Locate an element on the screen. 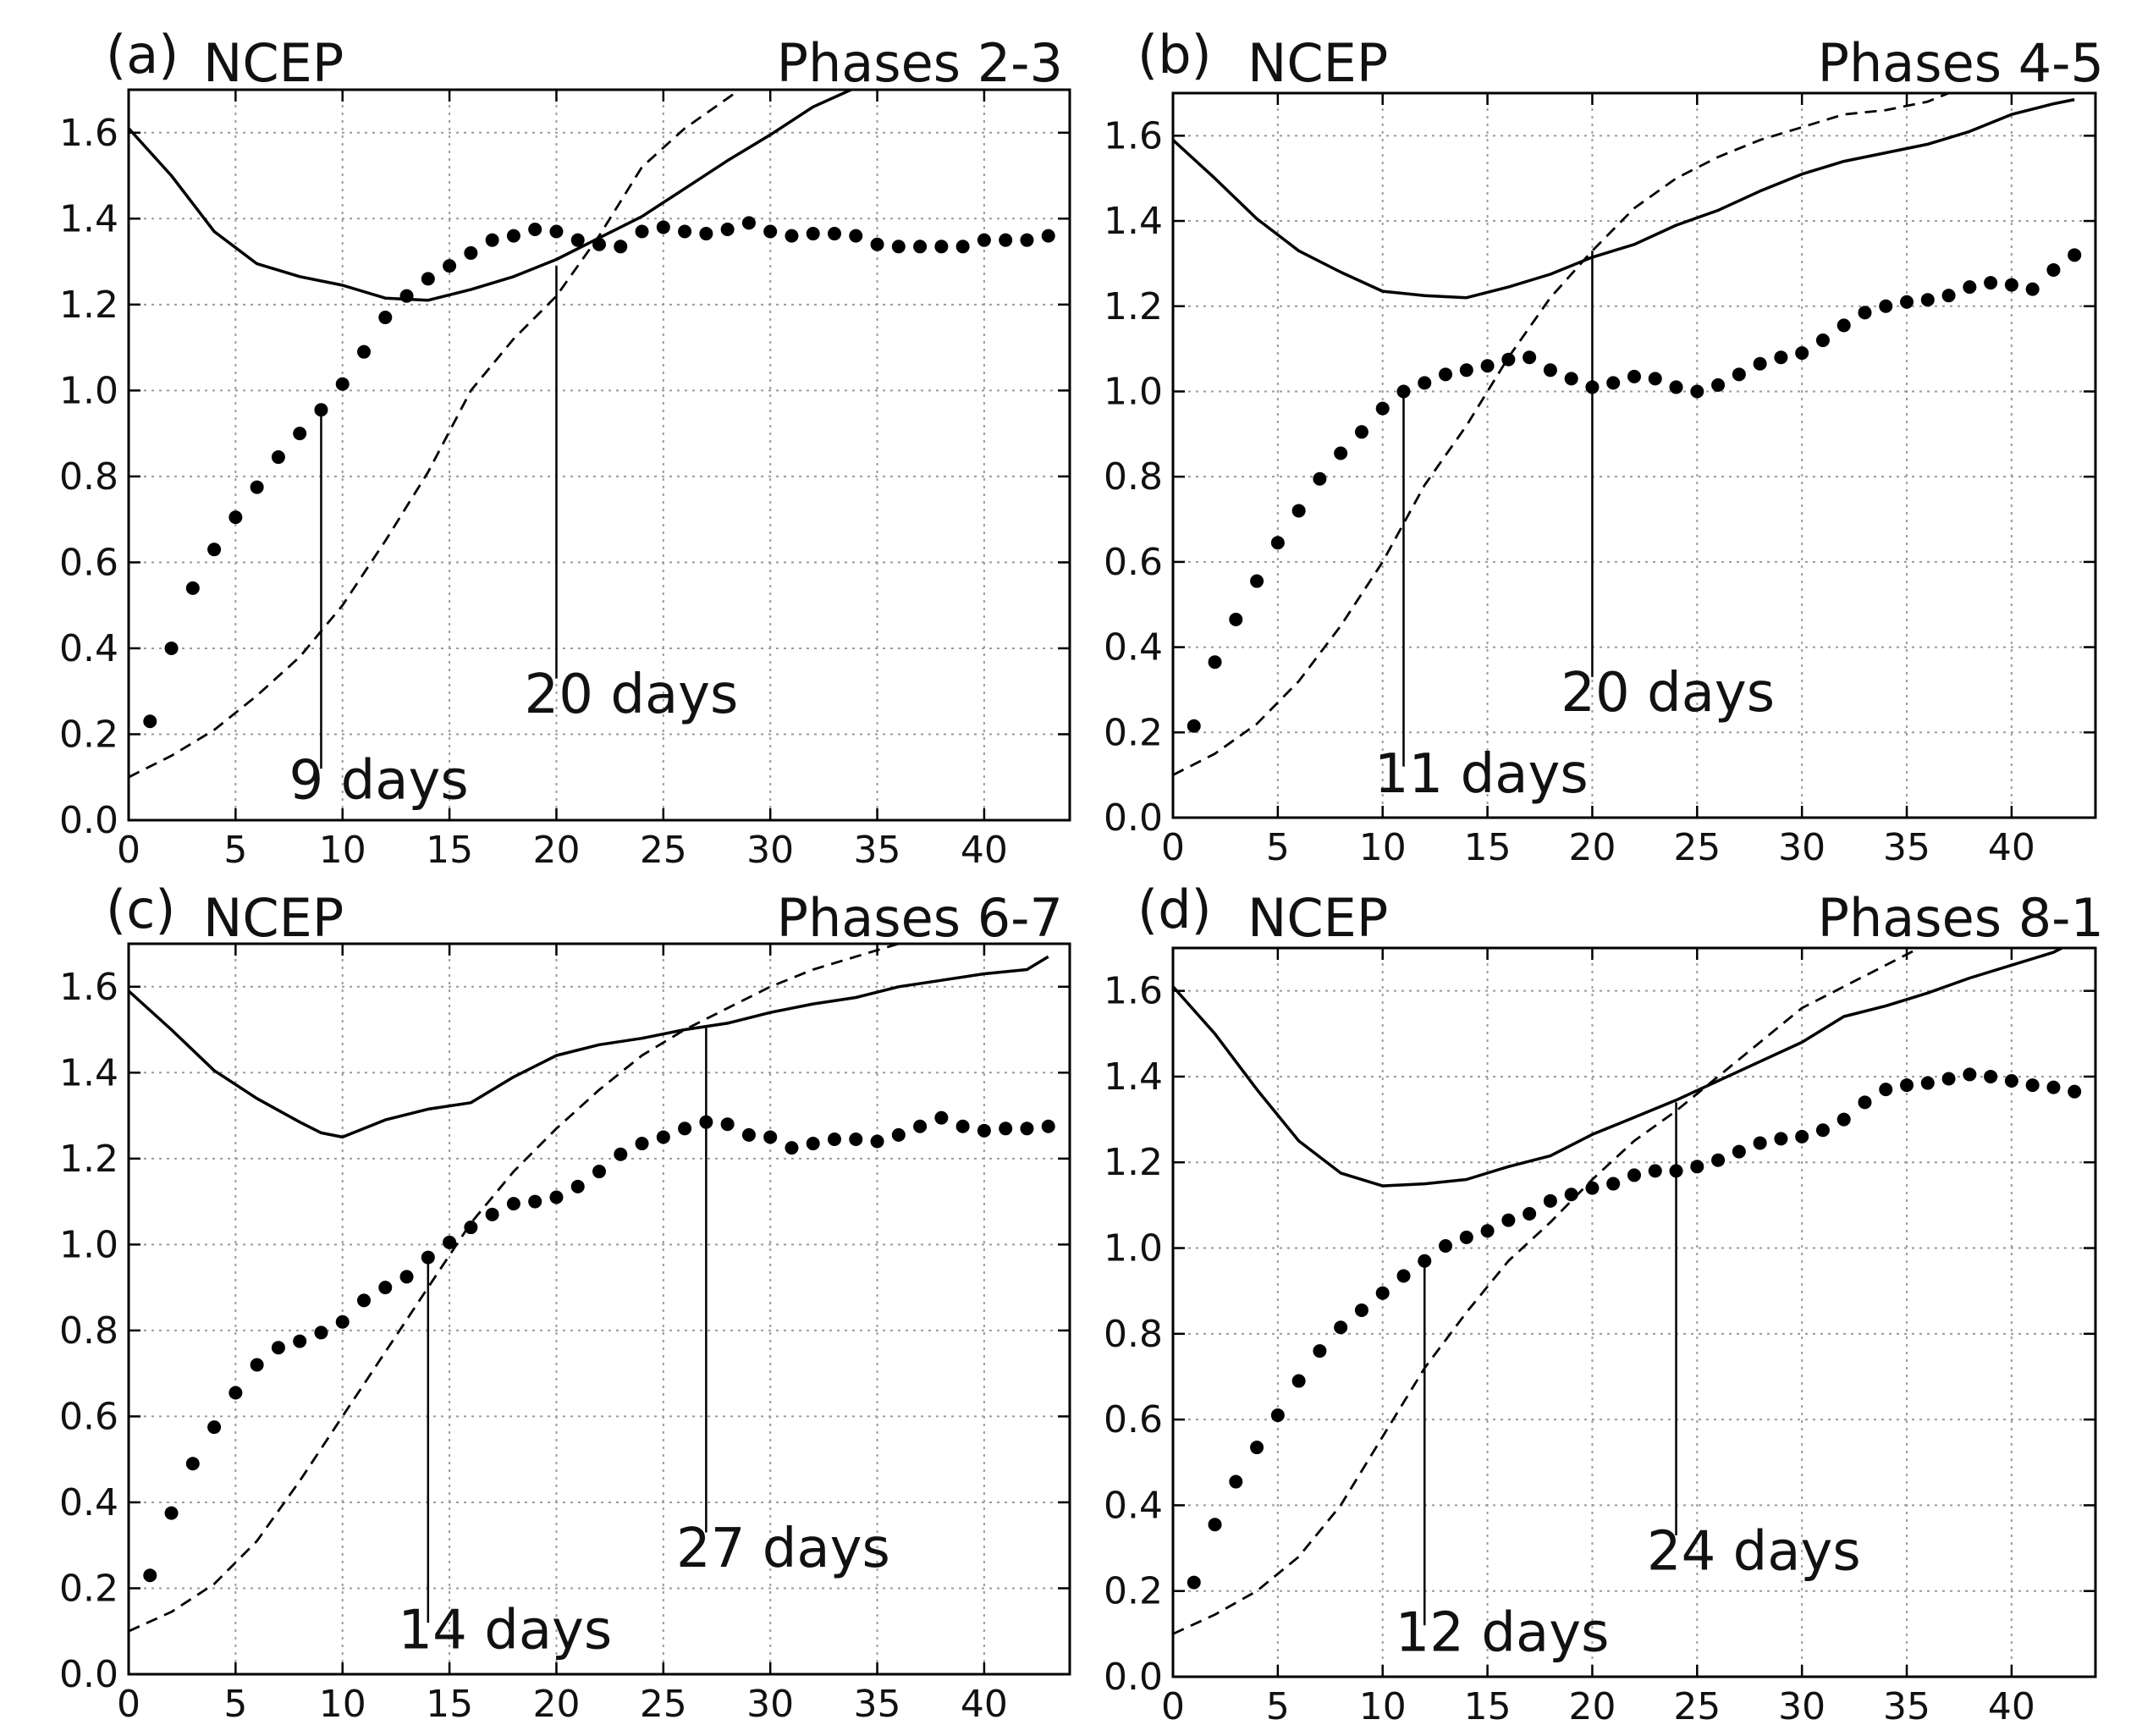  panel-d-x-tick-label: 0 is located at coordinates (1173, 1706).